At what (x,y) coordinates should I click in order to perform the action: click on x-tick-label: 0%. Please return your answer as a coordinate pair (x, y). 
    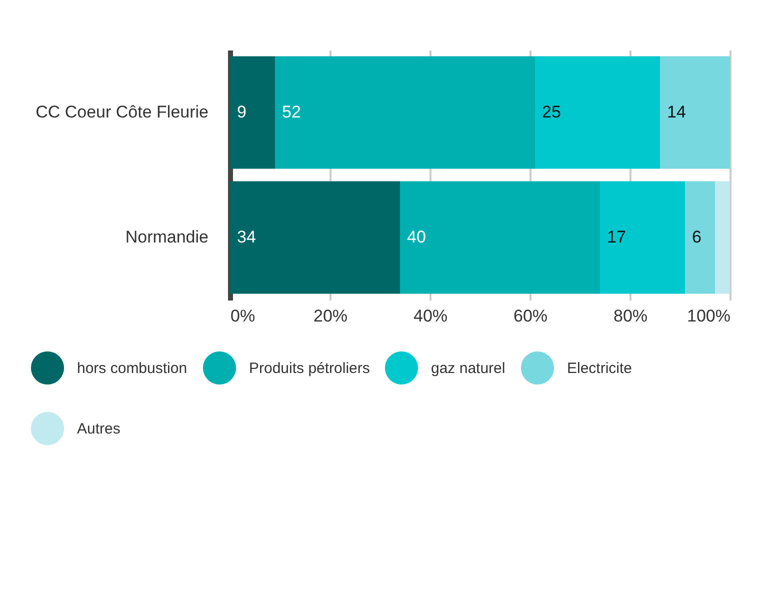
    Looking at the image, I should click on (243, 316).